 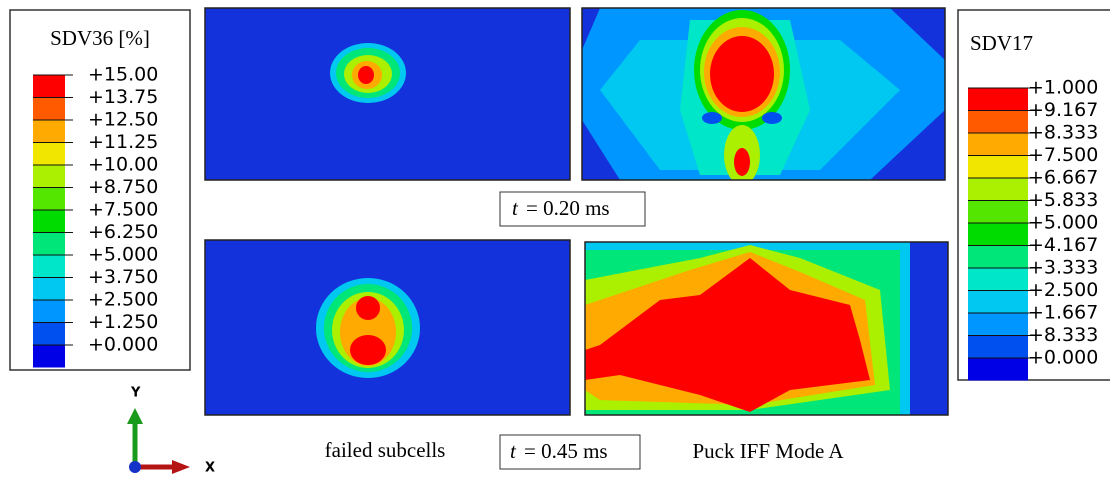 What do you see at coordinates (135, 393) in the screenshot?
I see `axis-label: Y` at bounding box center [135, 393].